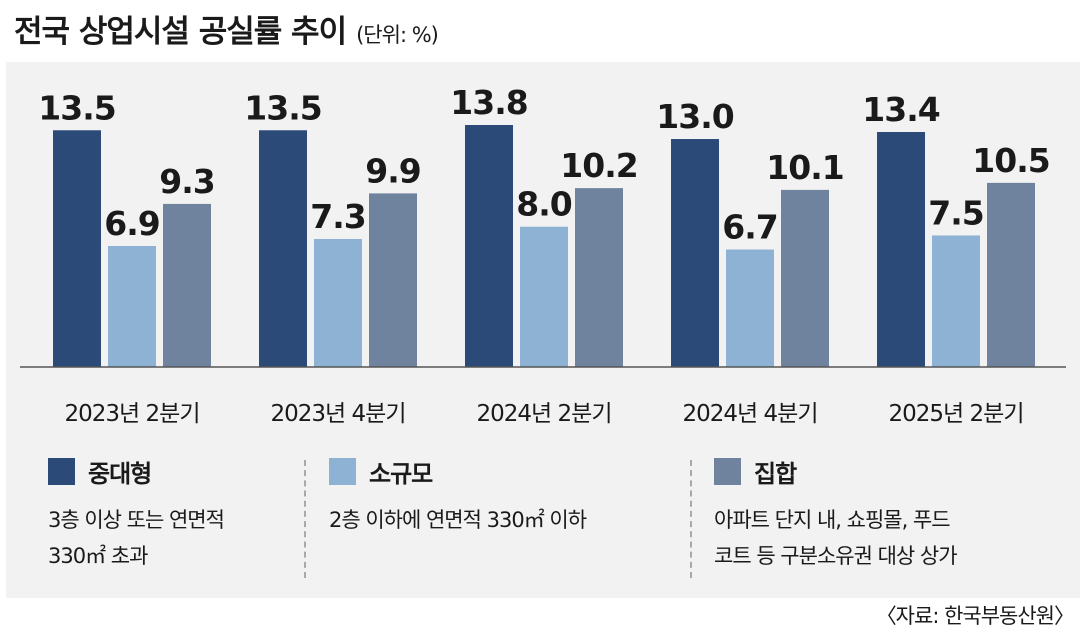 The width and height of the screenshot is (1088, 638). I want to click on x-tick-label: 2023년 4분기, so click(338, 414).